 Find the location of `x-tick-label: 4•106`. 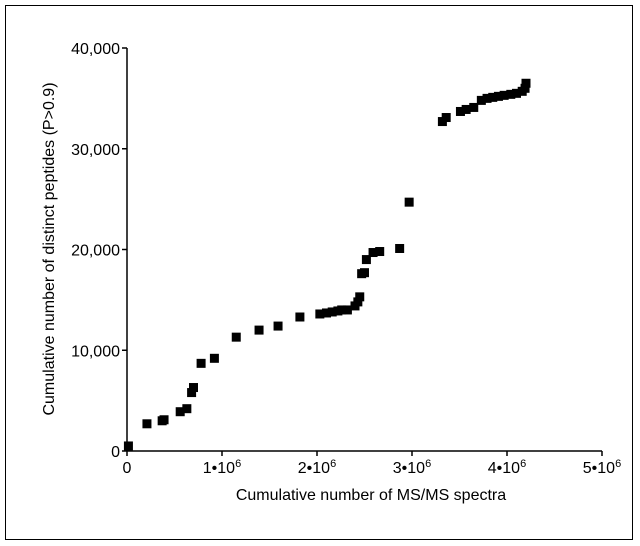

x-tick-label: 4•106 is located at coordinates (507, 467).